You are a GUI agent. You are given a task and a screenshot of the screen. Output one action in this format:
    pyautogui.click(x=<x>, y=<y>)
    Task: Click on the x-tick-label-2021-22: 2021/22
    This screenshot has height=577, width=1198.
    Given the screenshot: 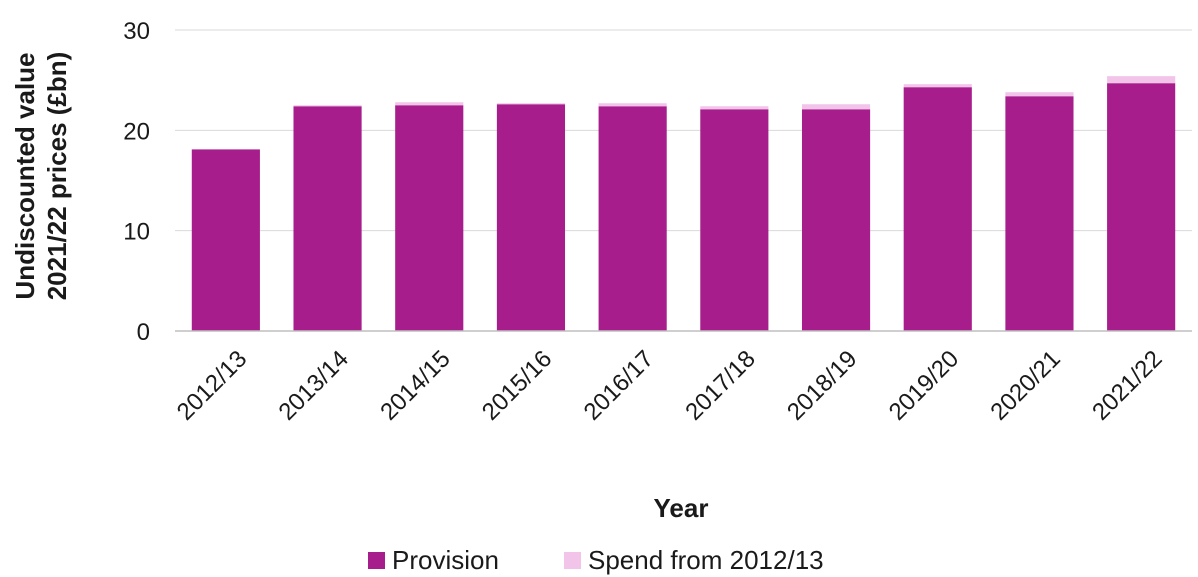 What is the action you would take?
    pyautogui.click(x=1127, y=385)
    